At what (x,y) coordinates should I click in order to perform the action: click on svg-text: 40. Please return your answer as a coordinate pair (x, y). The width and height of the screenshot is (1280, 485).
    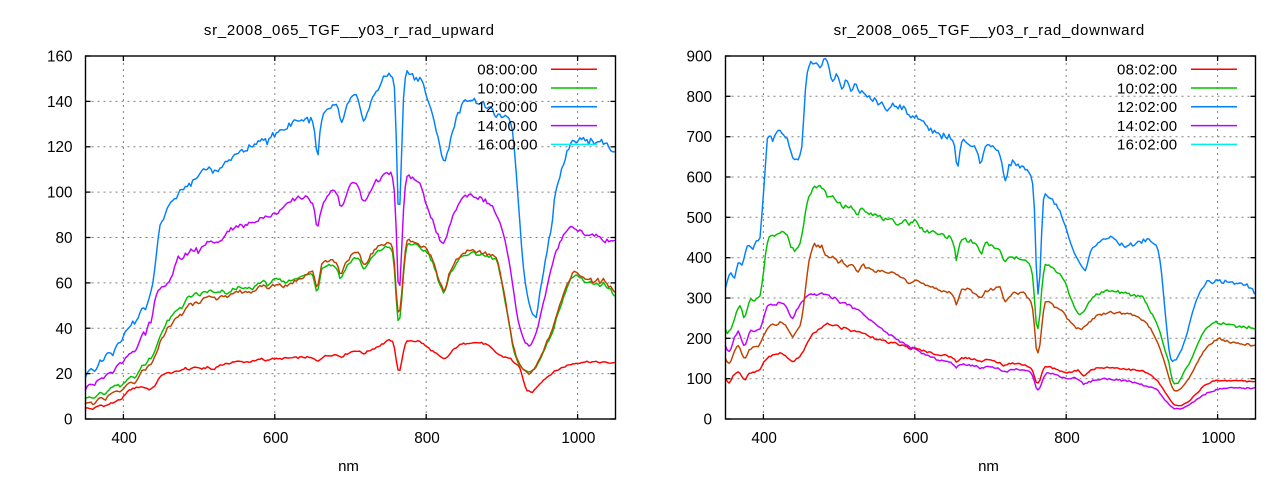
    Looking at the image, I should click on (63, 329).